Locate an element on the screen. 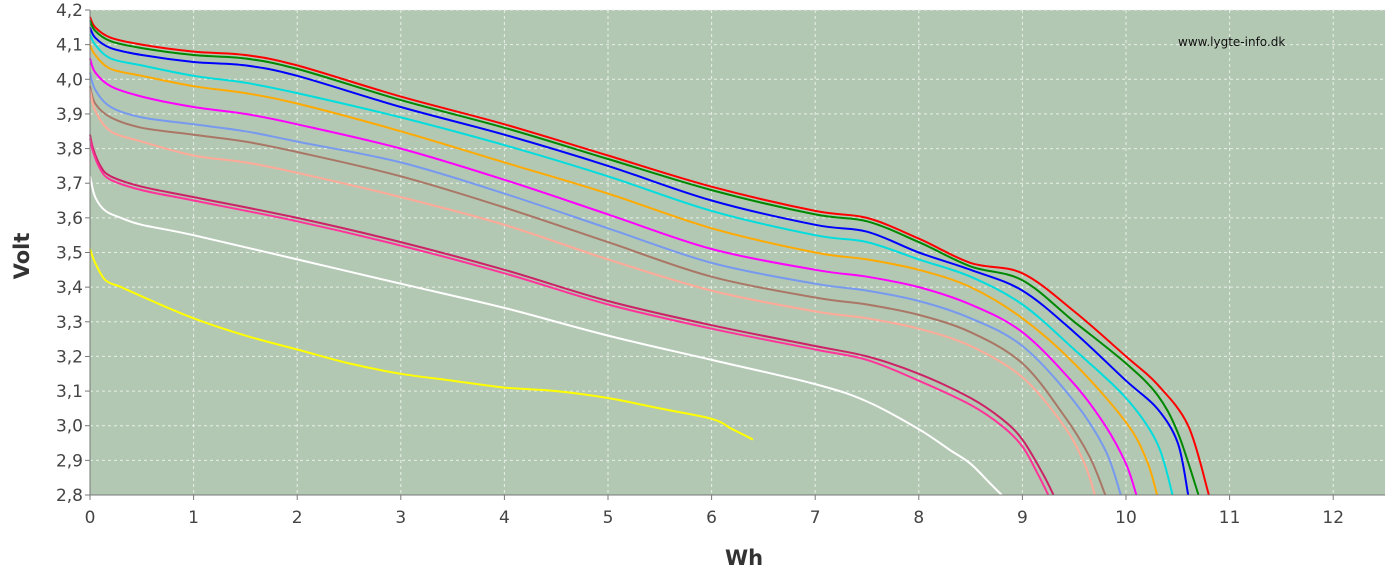  x-tick-label: 4 is located at coordinates (504, 518).